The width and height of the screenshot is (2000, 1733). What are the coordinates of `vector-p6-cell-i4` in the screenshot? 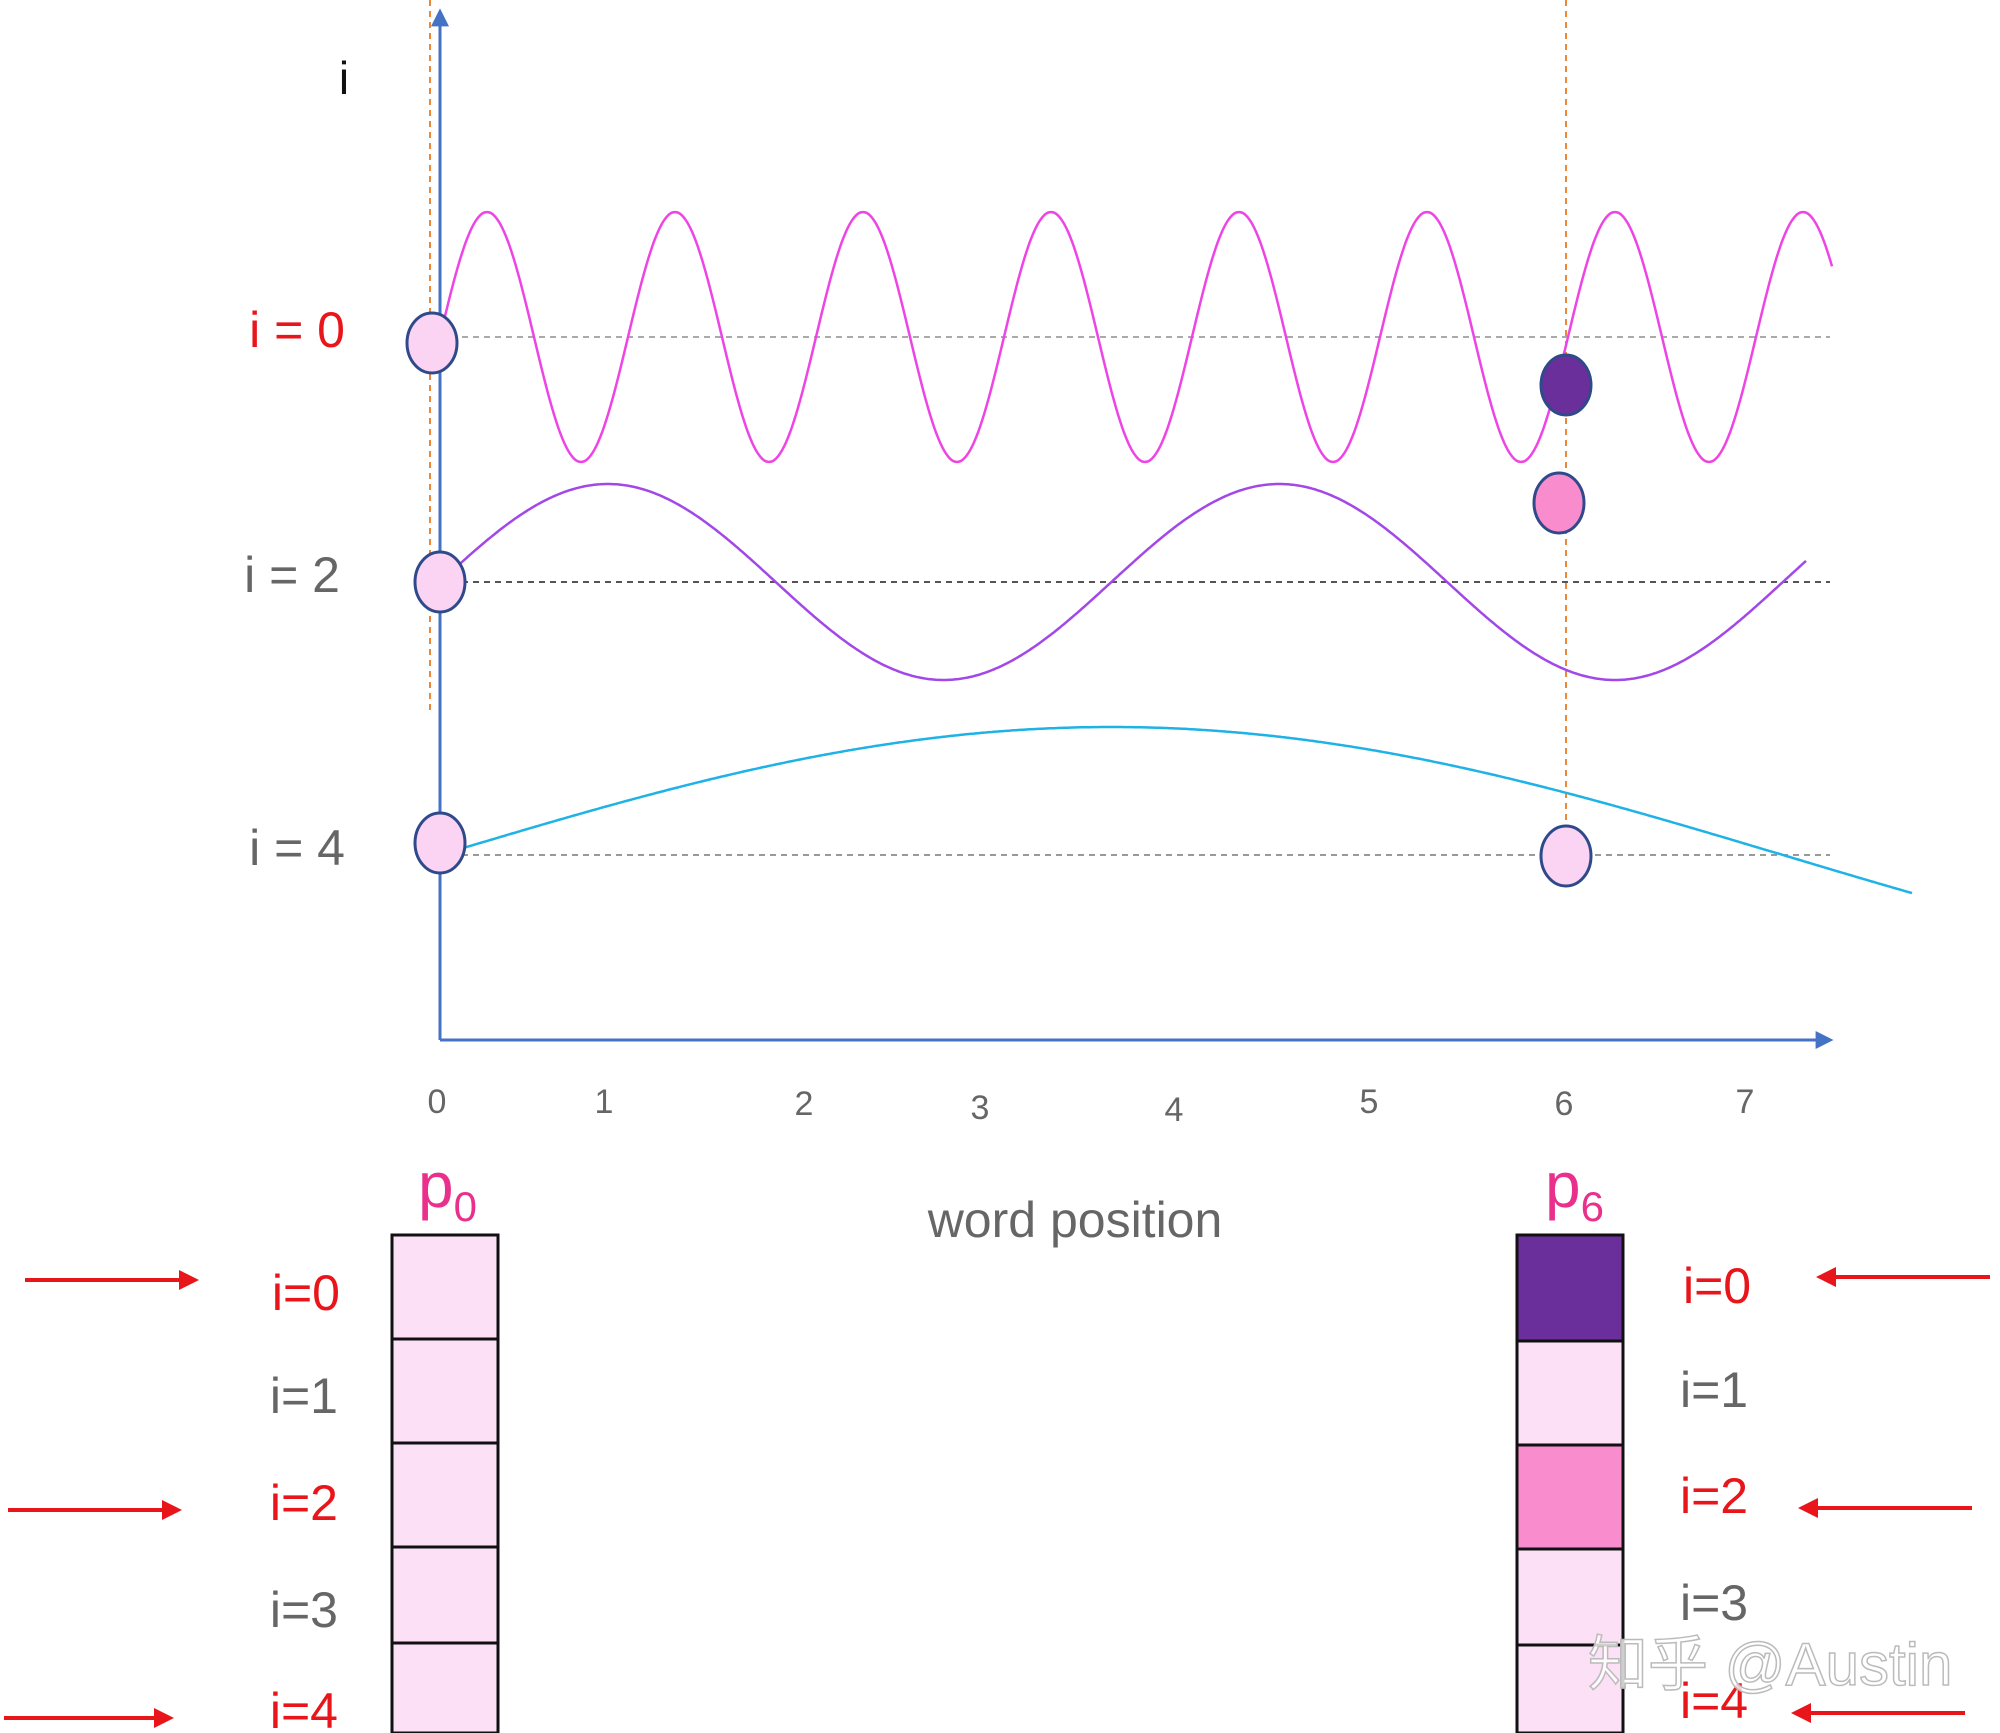 It's located at (1570, 1688).